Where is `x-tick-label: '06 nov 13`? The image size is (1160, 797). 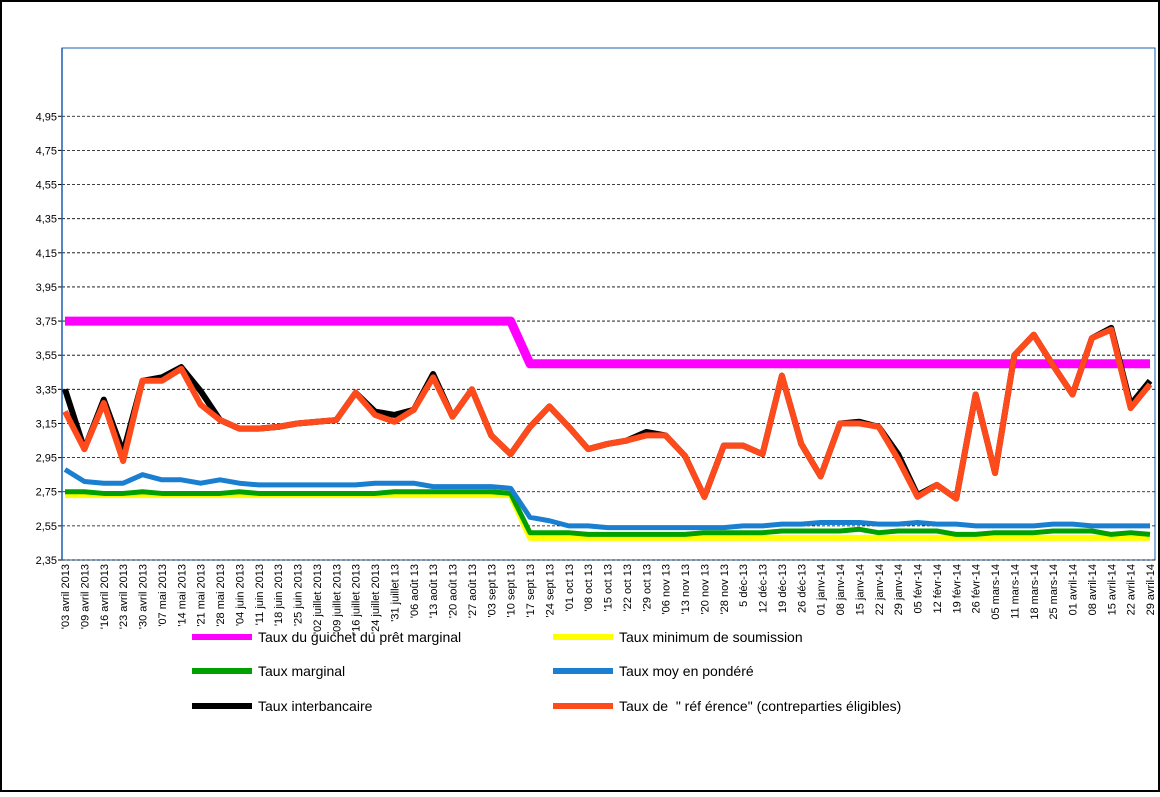
x-tick-label: '06 nov 13 is located at coordinates (667, 589).